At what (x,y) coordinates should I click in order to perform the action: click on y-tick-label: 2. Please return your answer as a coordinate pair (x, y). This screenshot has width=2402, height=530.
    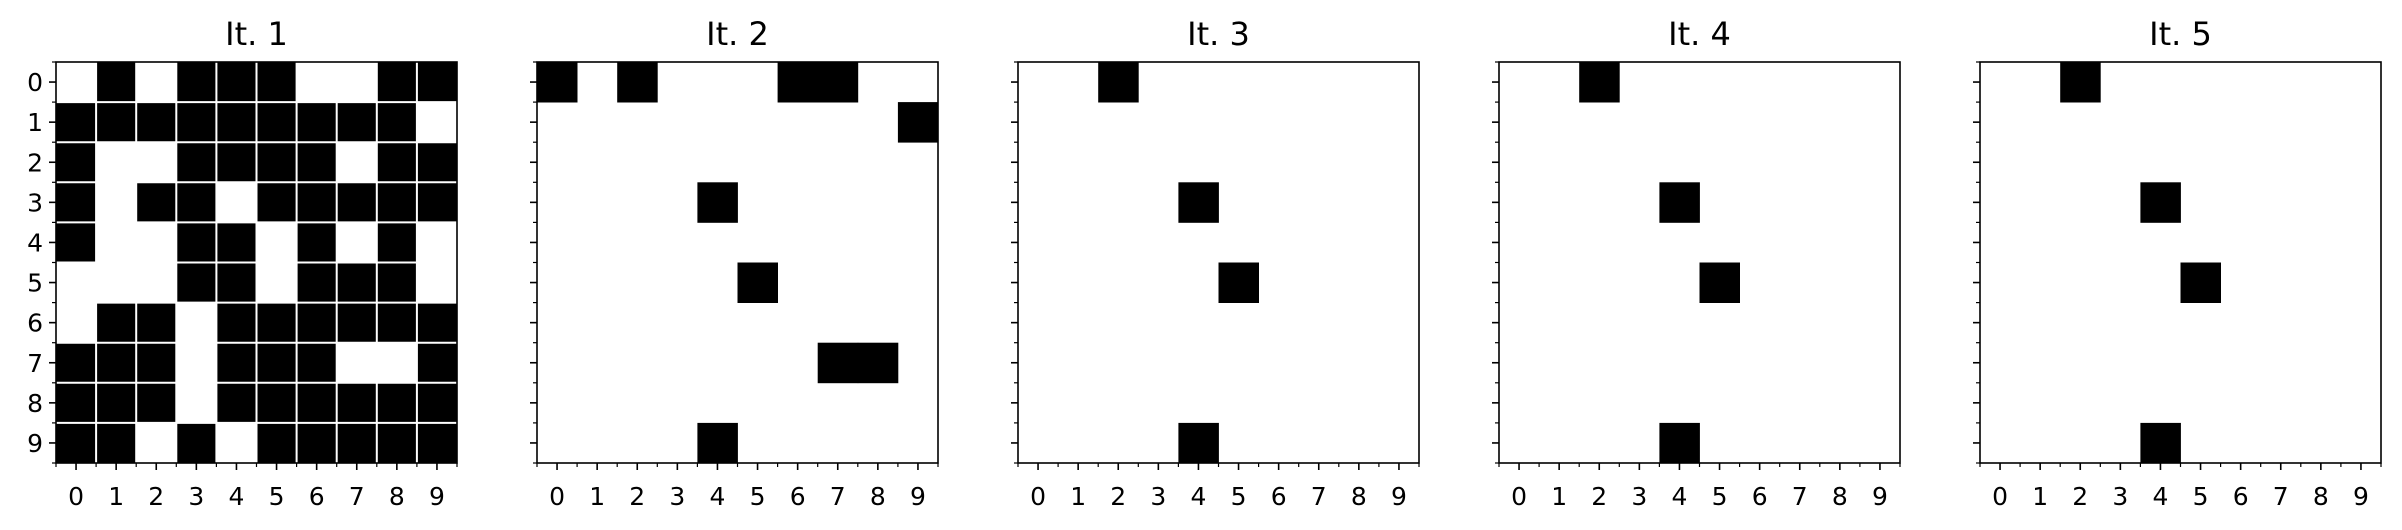
    Looking at the image, I should click on (35, 162).